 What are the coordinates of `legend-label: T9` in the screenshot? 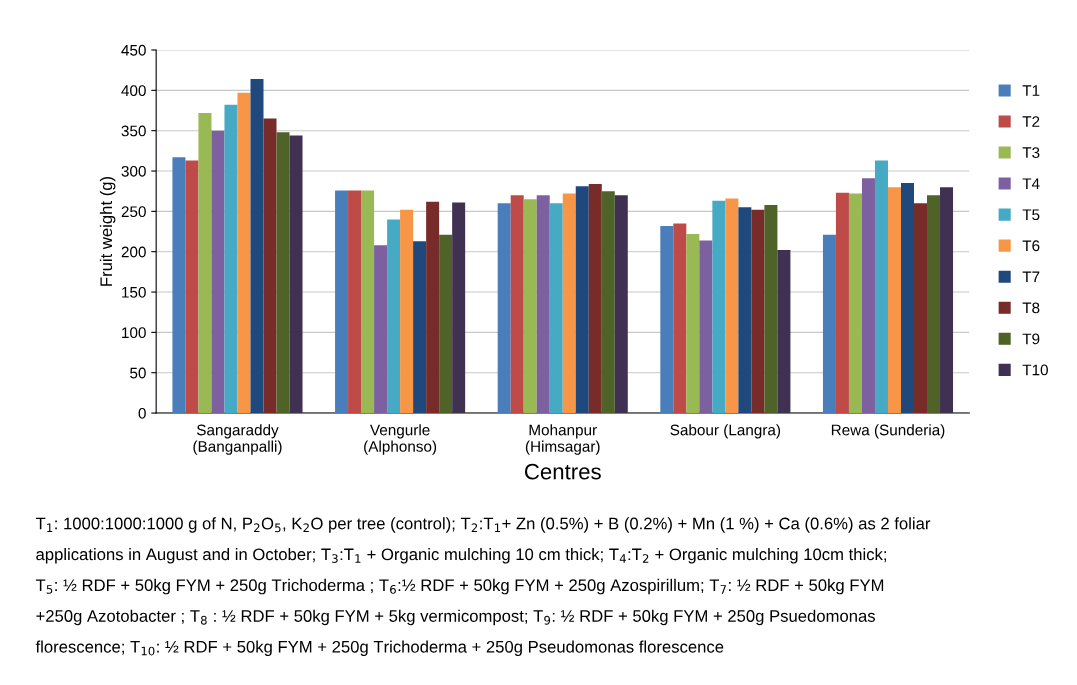 It's located at (1031, 339).